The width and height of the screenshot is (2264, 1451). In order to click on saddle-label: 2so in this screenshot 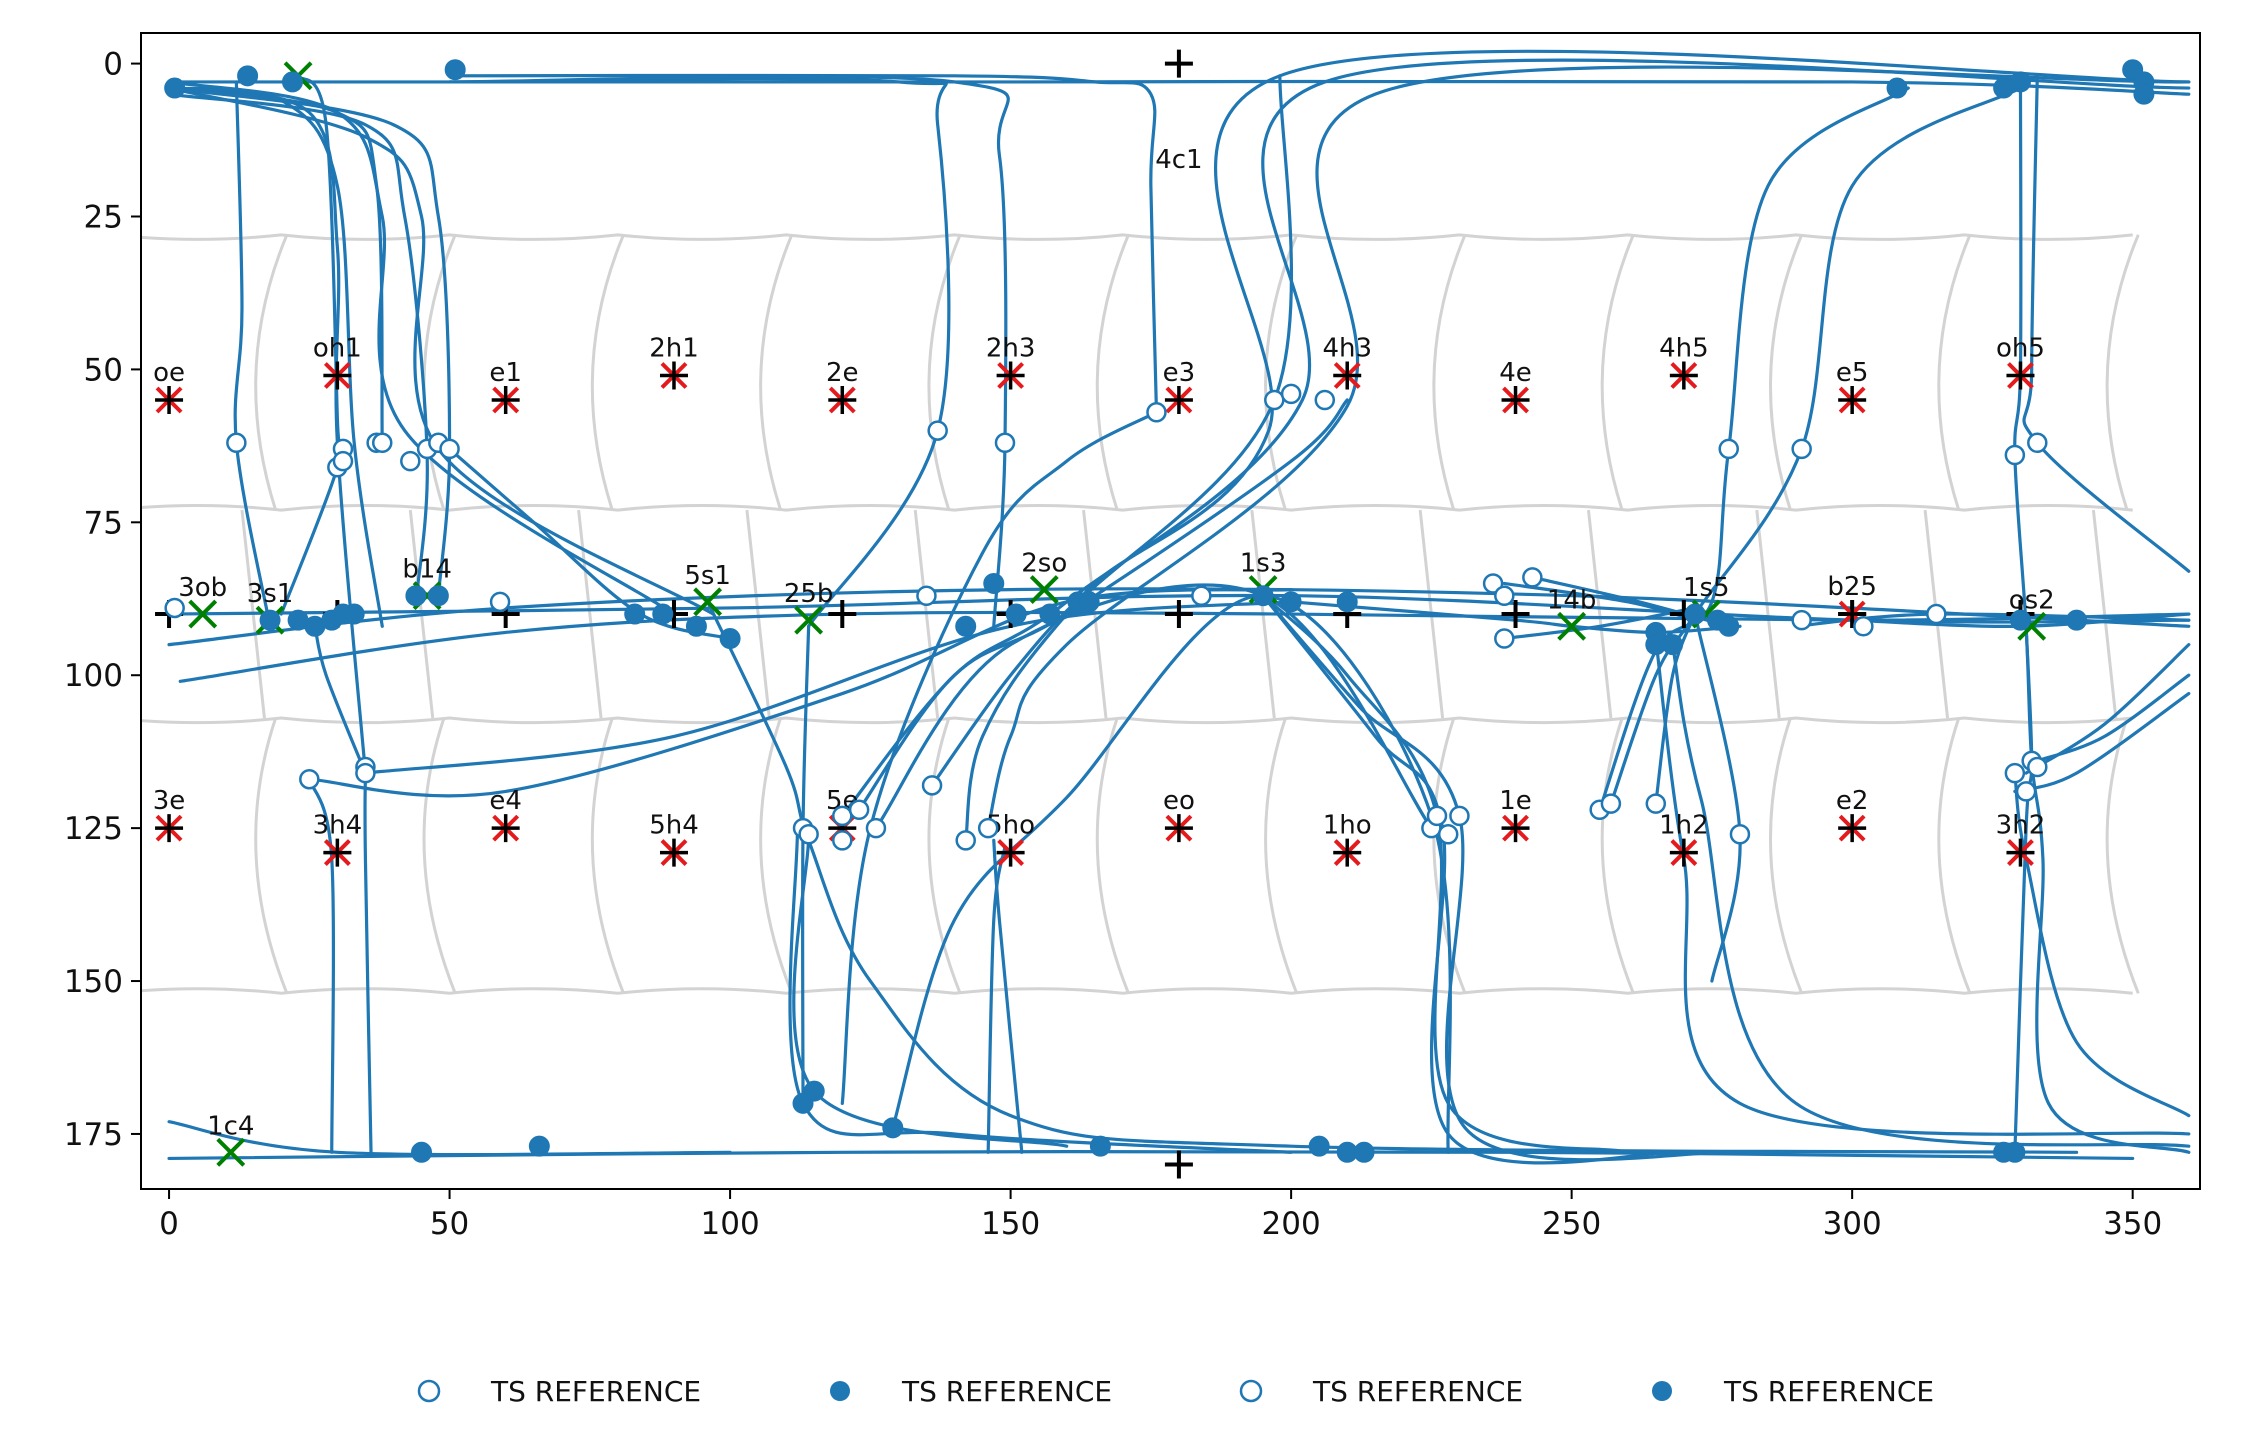, I will do `click(1044, 564)`.